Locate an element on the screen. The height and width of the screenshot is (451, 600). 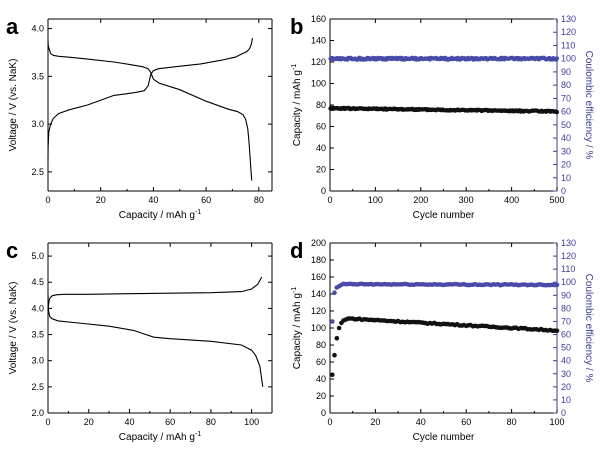
x-tick-label: 500 is located at coordinates (556, 200).